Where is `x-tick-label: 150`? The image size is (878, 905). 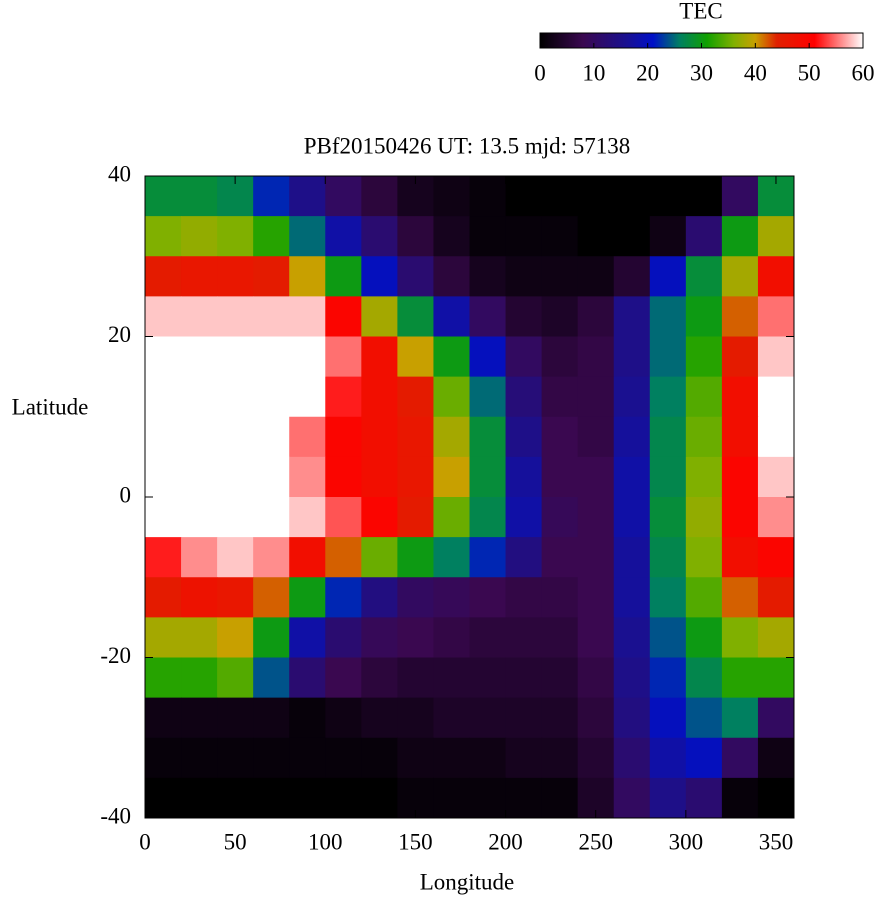
x-tick-label: 150 is located at coordinates (415, 841).